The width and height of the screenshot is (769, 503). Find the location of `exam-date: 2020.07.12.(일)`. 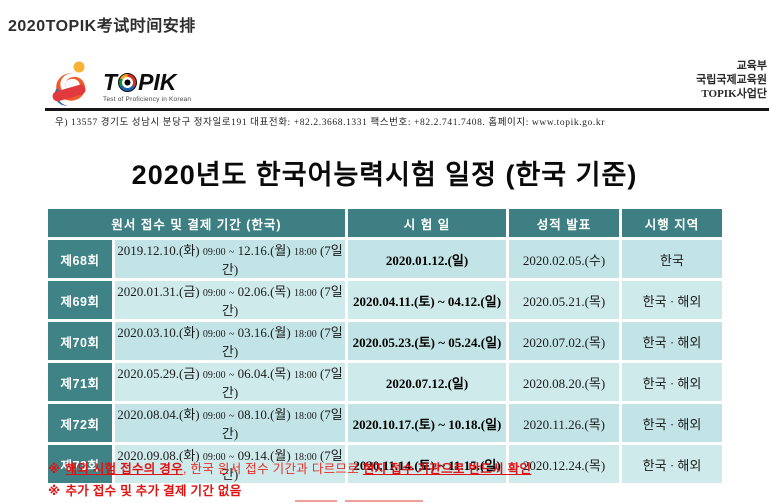

exam-date: 2020.07.12.(일) is located at coordinates (427, 382).